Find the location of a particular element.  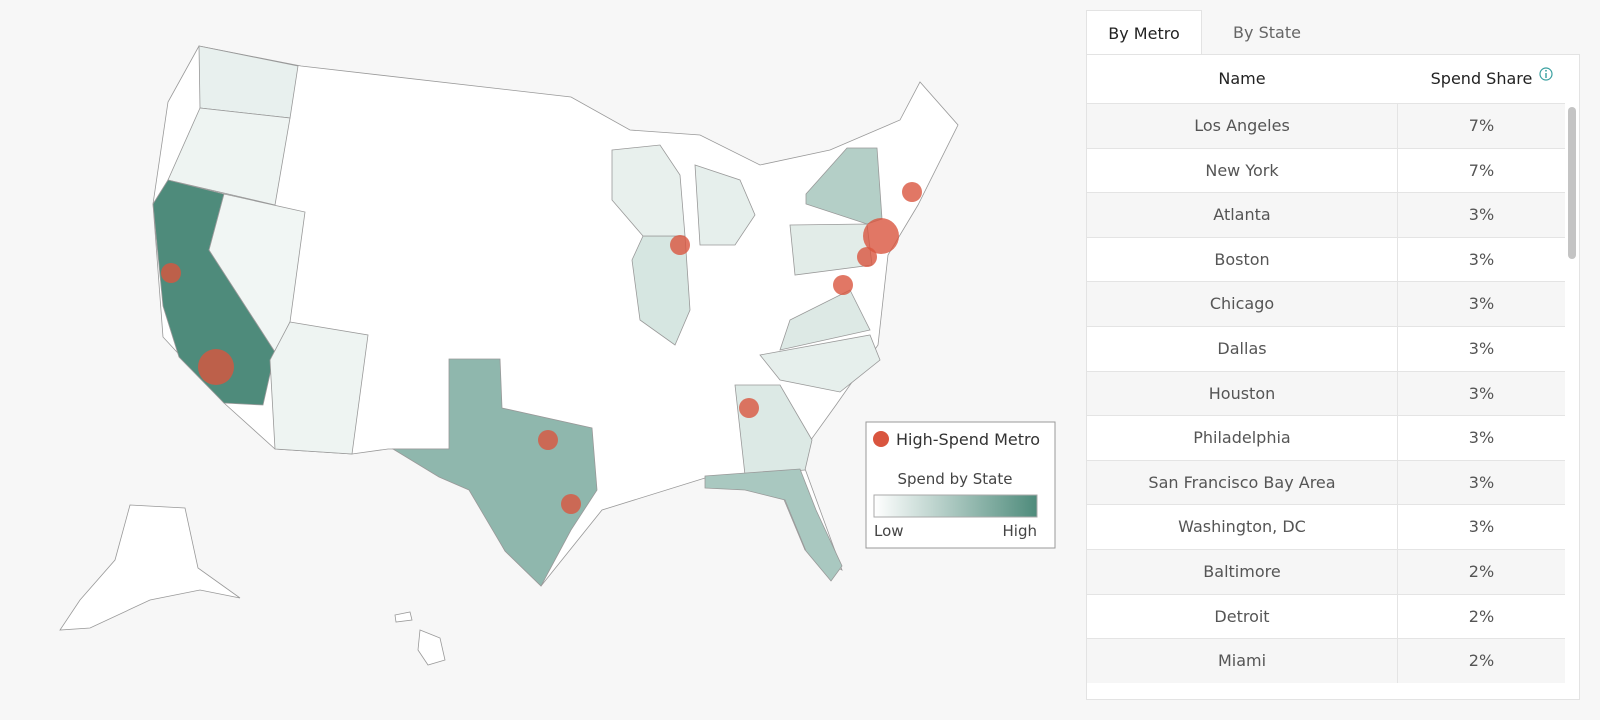

name-cell: Washington, DC is located at coordinates (1242, 527).